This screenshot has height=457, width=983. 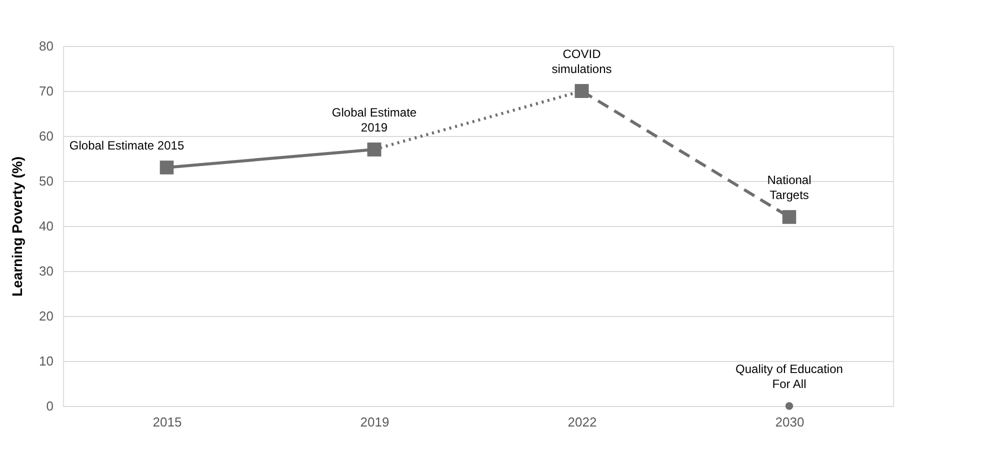 What do you see at coordinates (582, 61) in the screenshot?
I see `annotation: COVID simulations` at bounding box center [582, 61].